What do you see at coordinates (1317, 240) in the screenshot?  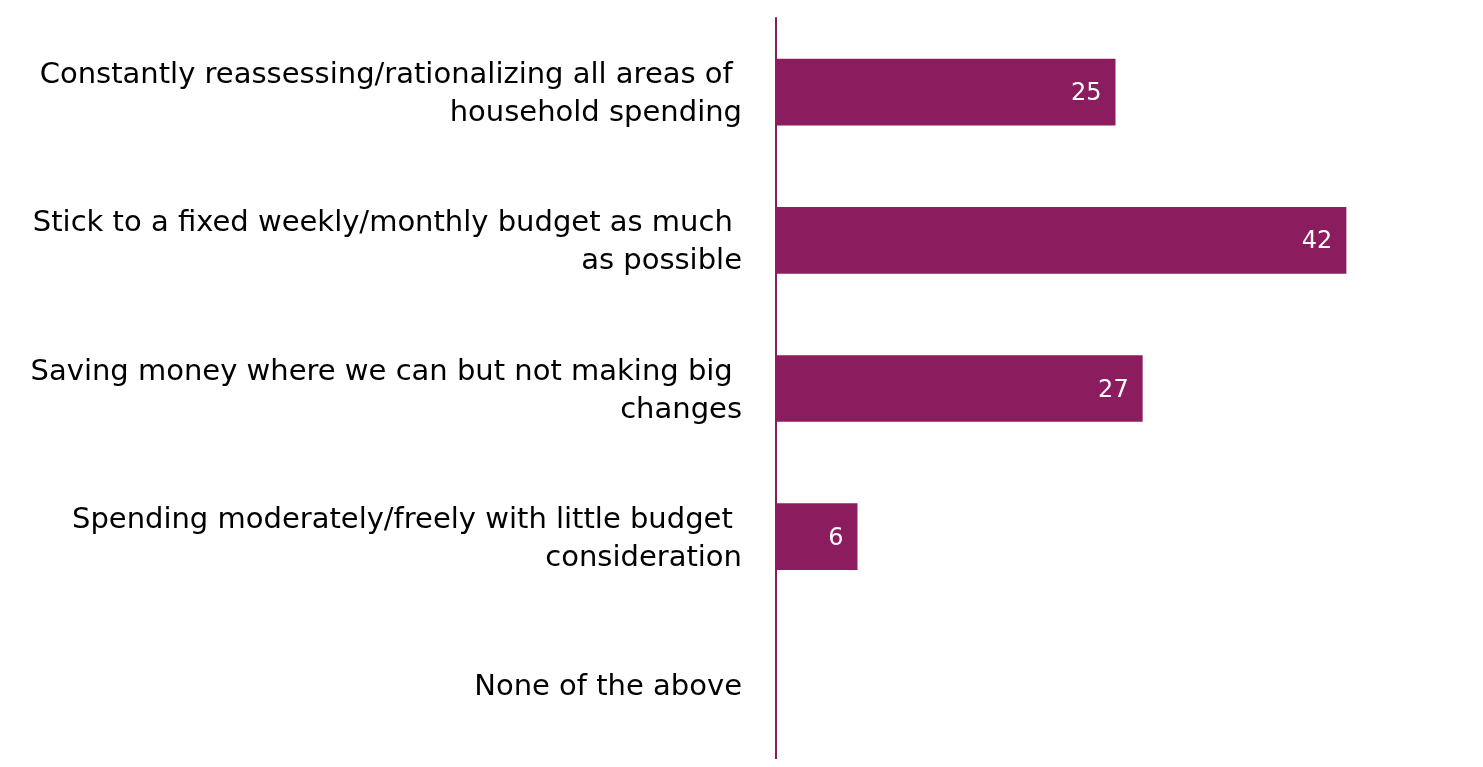 I see `data-label: 42` at bounding box center [1317, 240].